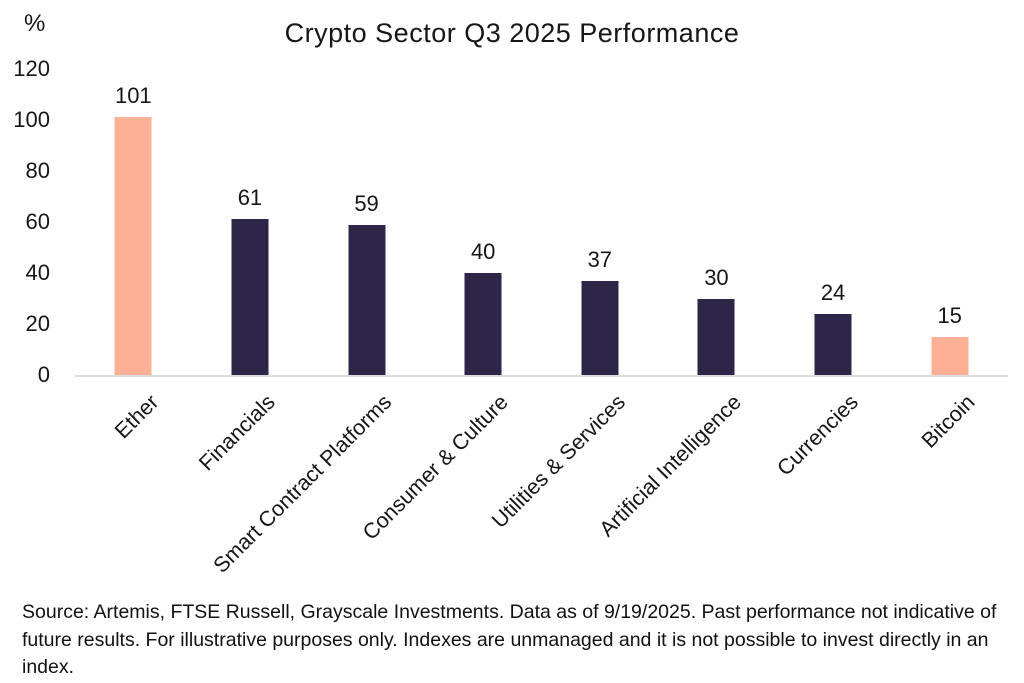 The image size is (1024, 683). What do you see at coordinates (832, 275) in the screenshot?
I see `bar-group: 24 Currencies` at bounding box center [832, 275].